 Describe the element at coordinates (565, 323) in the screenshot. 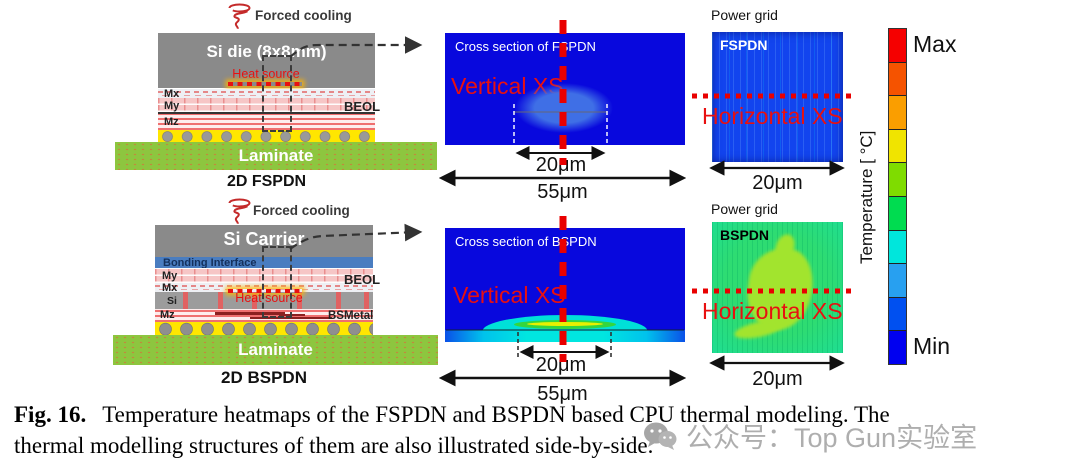

I see `bspdn-hotspot-yellow-core` at that location.